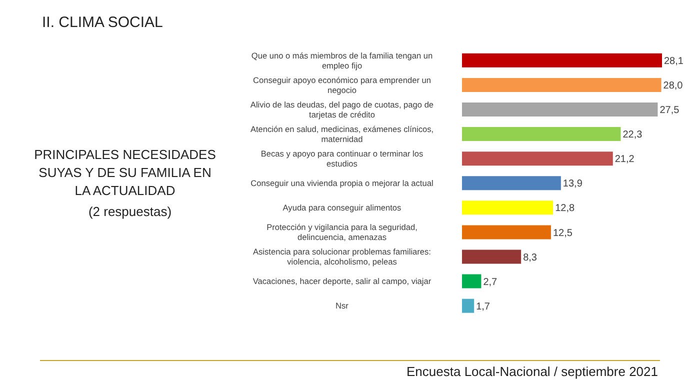 This screenshot has height=385, width=696. Describe the element at coordinates (342, 60) in the screenshot. I see `y-tick-label: Que uno o más miembros de la familia tengan un empleo fijo` at that location.